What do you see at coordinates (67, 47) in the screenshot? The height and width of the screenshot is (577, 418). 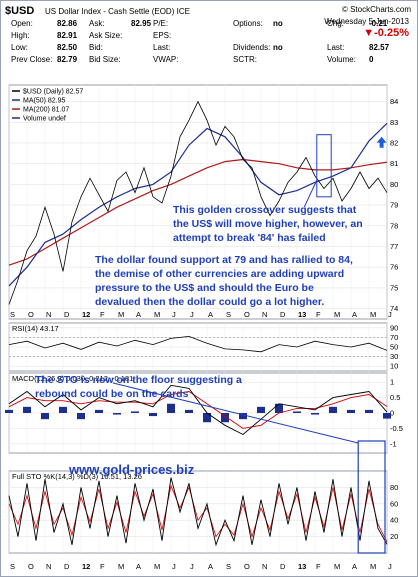 I see `quote-cell: 82.50` at bounding box center [67, 47].